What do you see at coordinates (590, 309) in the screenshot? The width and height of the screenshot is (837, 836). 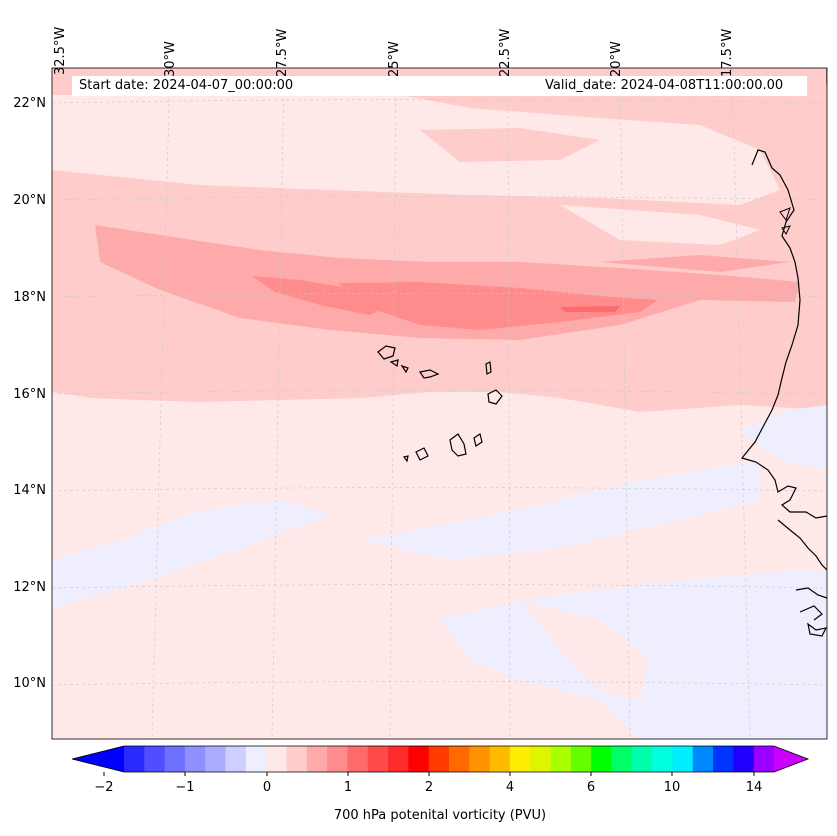 I see `pv-core-max` at bounding box center [590, 309].